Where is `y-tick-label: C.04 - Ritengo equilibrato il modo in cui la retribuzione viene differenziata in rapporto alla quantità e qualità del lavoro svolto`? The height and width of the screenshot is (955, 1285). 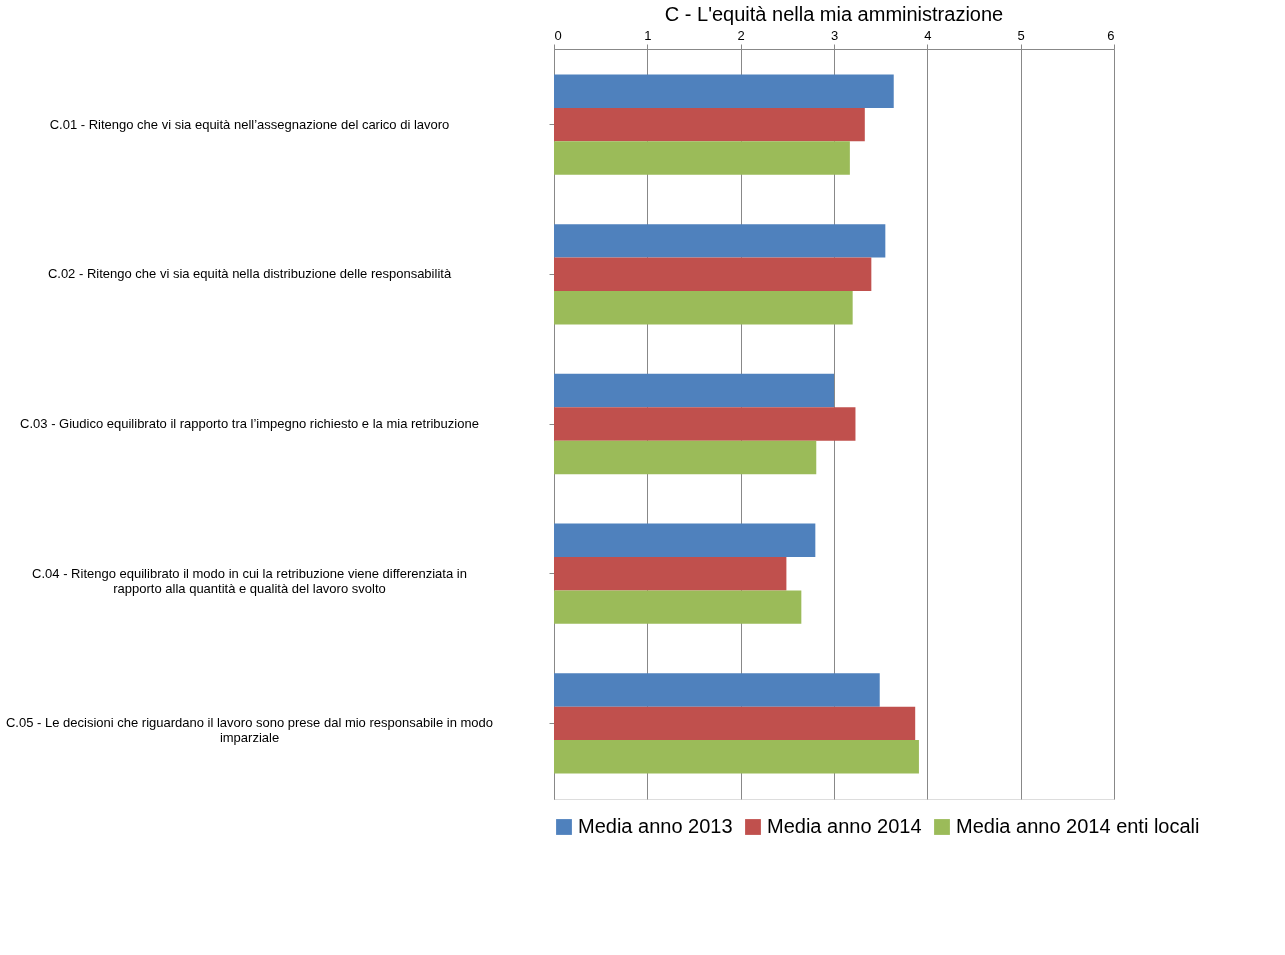
y-tick-label: C.04 - Ritengo equilibrato il modo in cui la retribuzione viene differenziata in rapporto alla quantità e qualità del lavoro svolto is located at coordinates (249, 580).